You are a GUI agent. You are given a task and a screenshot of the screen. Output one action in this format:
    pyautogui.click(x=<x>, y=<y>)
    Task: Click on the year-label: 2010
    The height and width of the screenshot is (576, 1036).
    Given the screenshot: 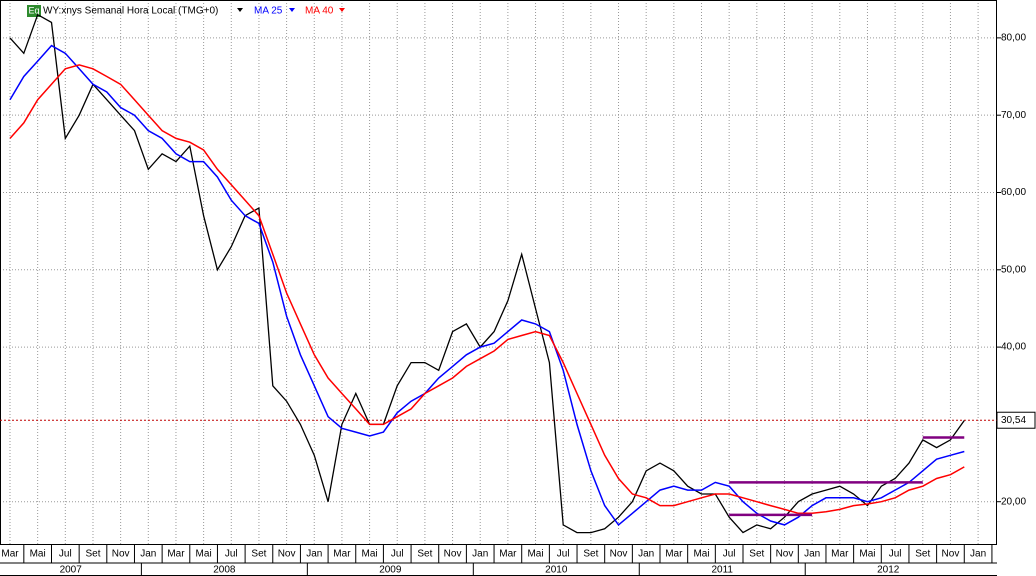 What is the action you would take?
    pyautogui.click(x=556, y=570)
    